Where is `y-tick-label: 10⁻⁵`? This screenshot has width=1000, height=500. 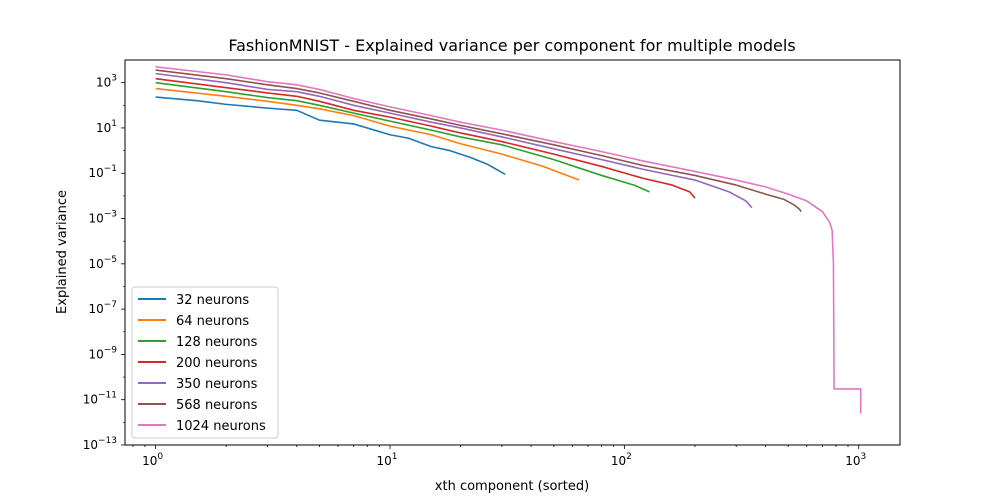
y-tick-label: 10⁻⁵ is located at coordinates (102, 263).